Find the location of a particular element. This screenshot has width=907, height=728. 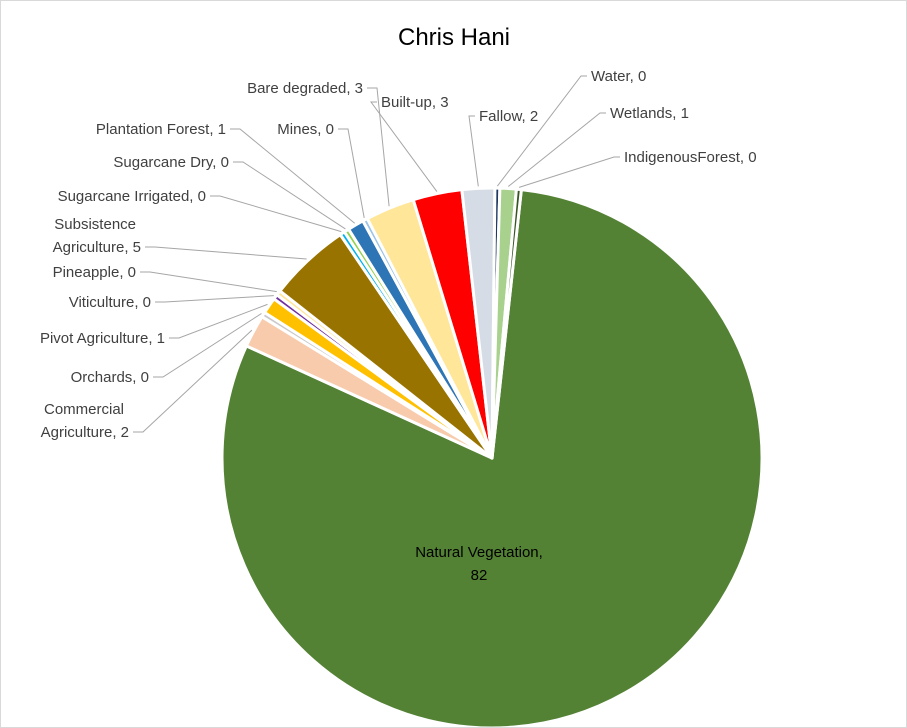

data-label: Wetlands, 1 is located at coordinates (649, 113).